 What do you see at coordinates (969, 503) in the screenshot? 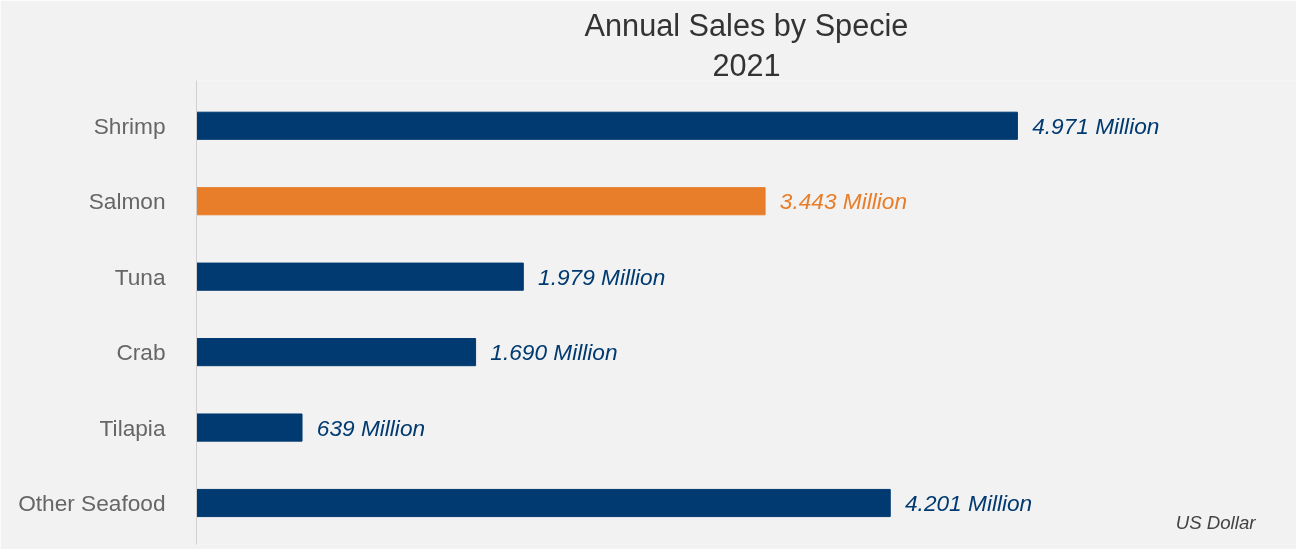
I see `data-label: 4.201 Million` at bounding box center [969, 503].